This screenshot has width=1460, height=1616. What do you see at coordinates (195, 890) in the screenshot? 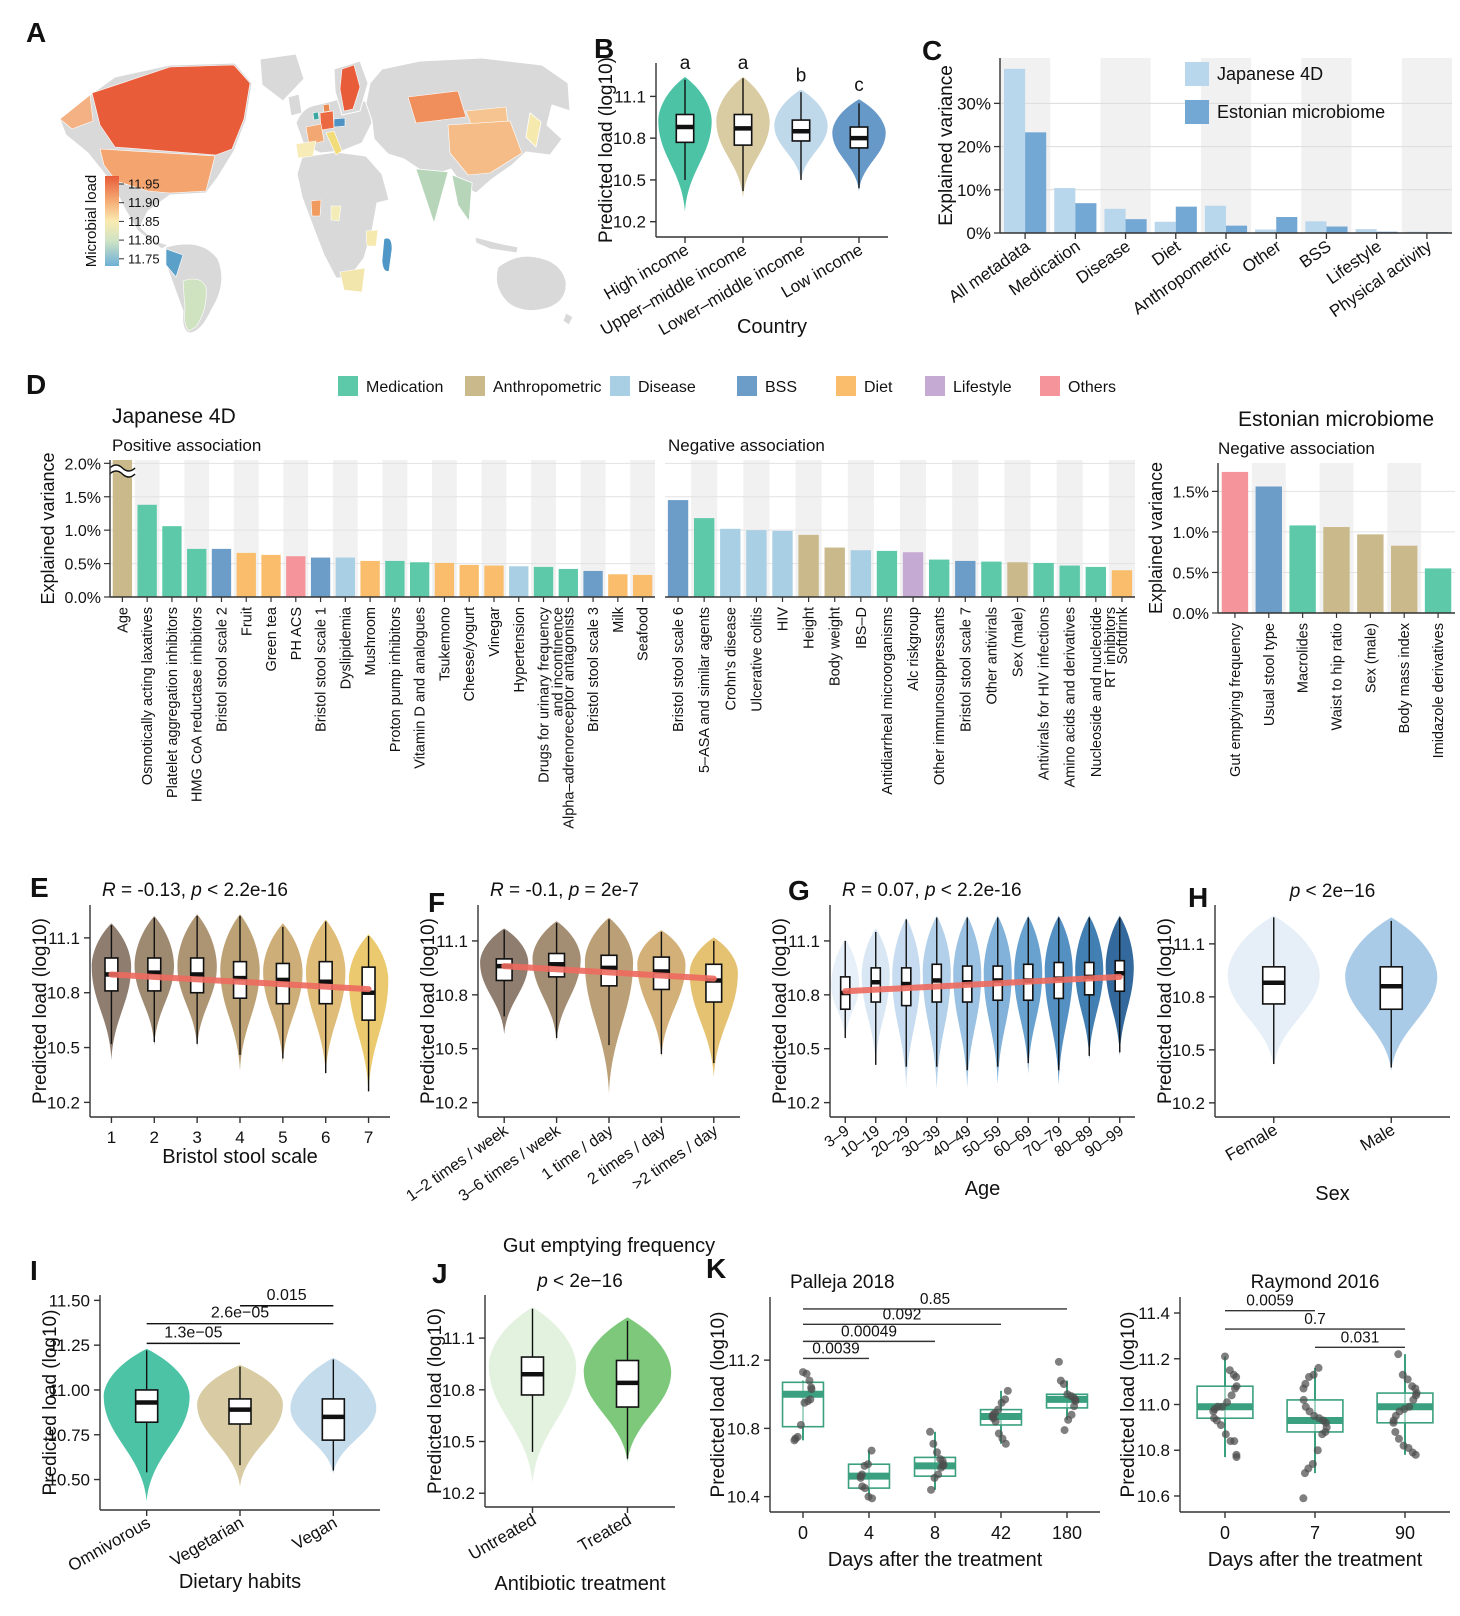
I see `stat-annotation: R = -0.13, p < 2.2e-16` at bounding box center [195, 890].